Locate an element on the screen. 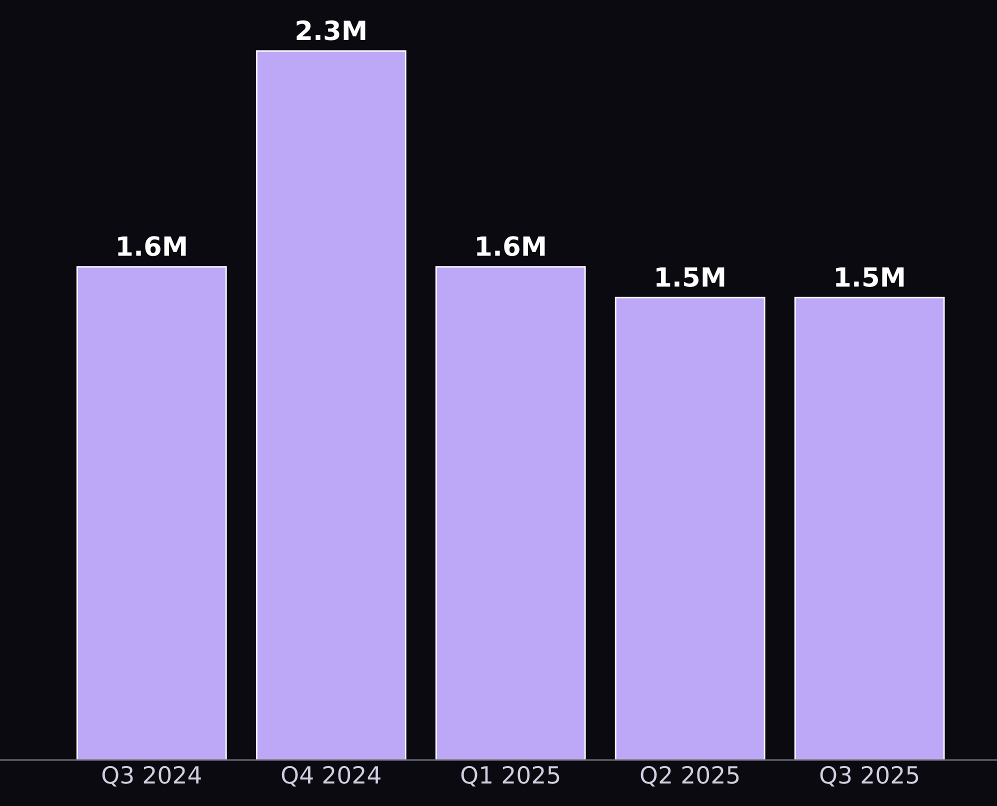 This screenshot has width=997, height=806. x-tick-label: Q1 2025 is located at coordinates (510, 776).